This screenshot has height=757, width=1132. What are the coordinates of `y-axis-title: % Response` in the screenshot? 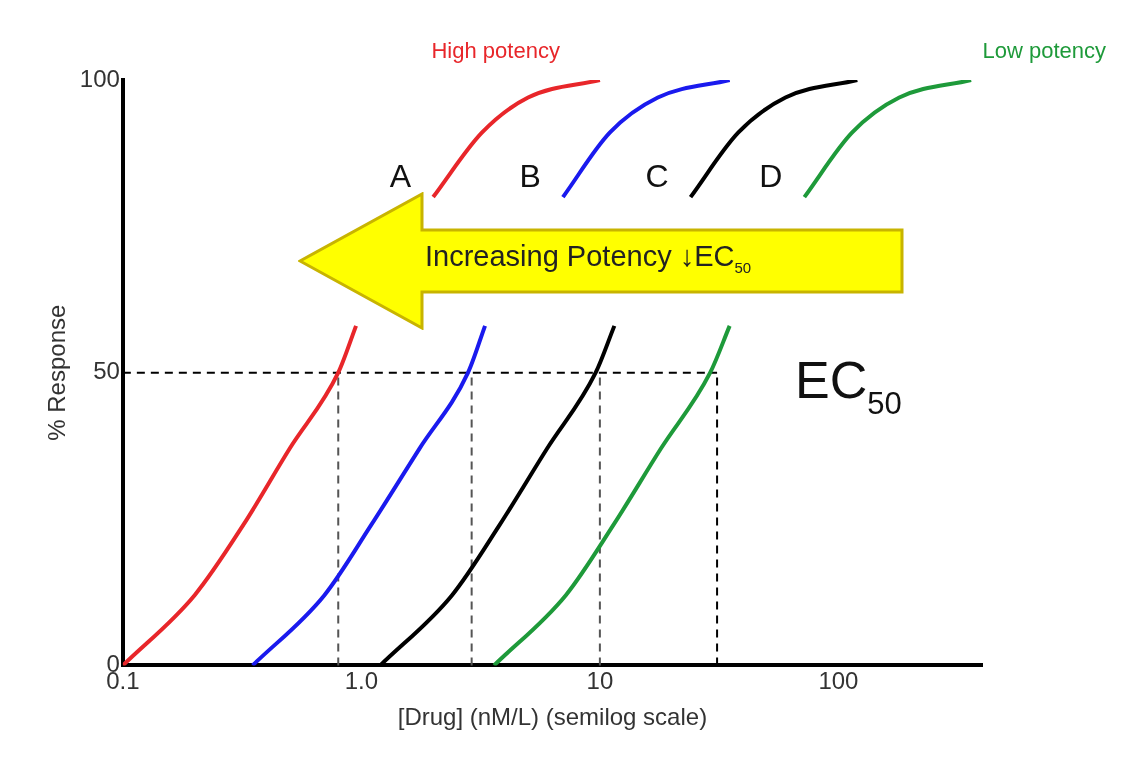 It's located at (57, 372).